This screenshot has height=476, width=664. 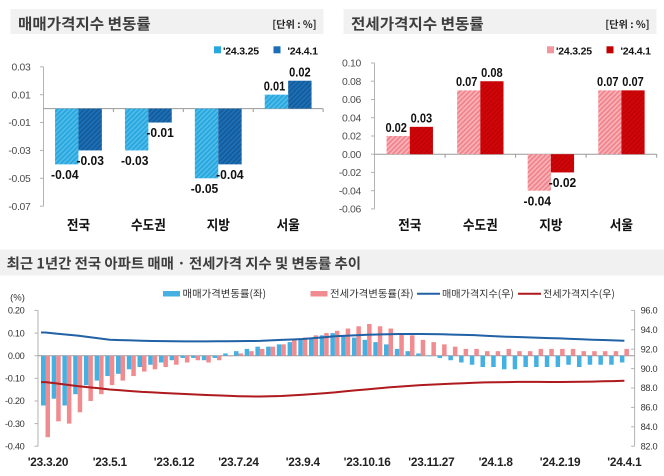 What do you see at coordinates (649, 349) in the screenshot?
I see `svg-text: 92.0` at bounding box center [649, 349].